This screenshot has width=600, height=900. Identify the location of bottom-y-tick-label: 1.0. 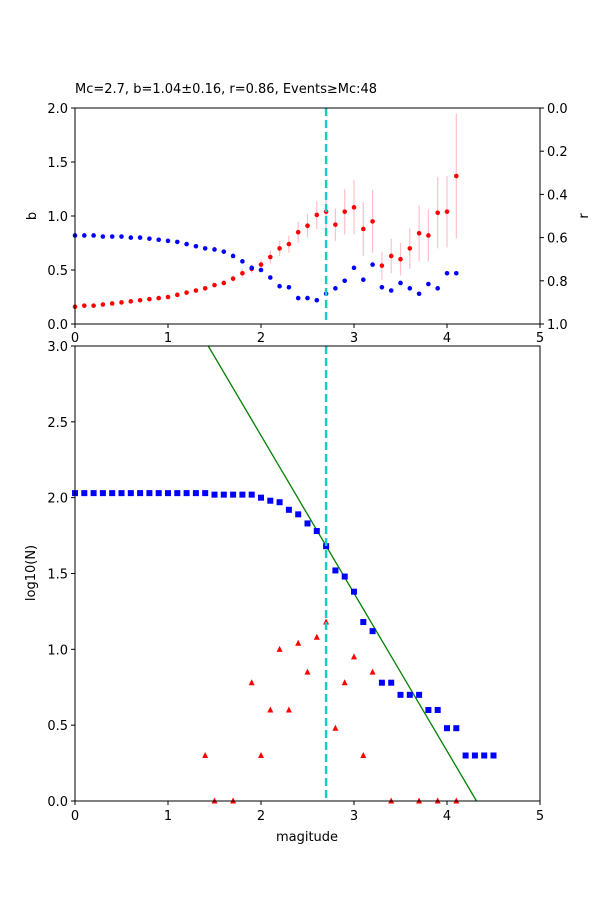
(57, 650).